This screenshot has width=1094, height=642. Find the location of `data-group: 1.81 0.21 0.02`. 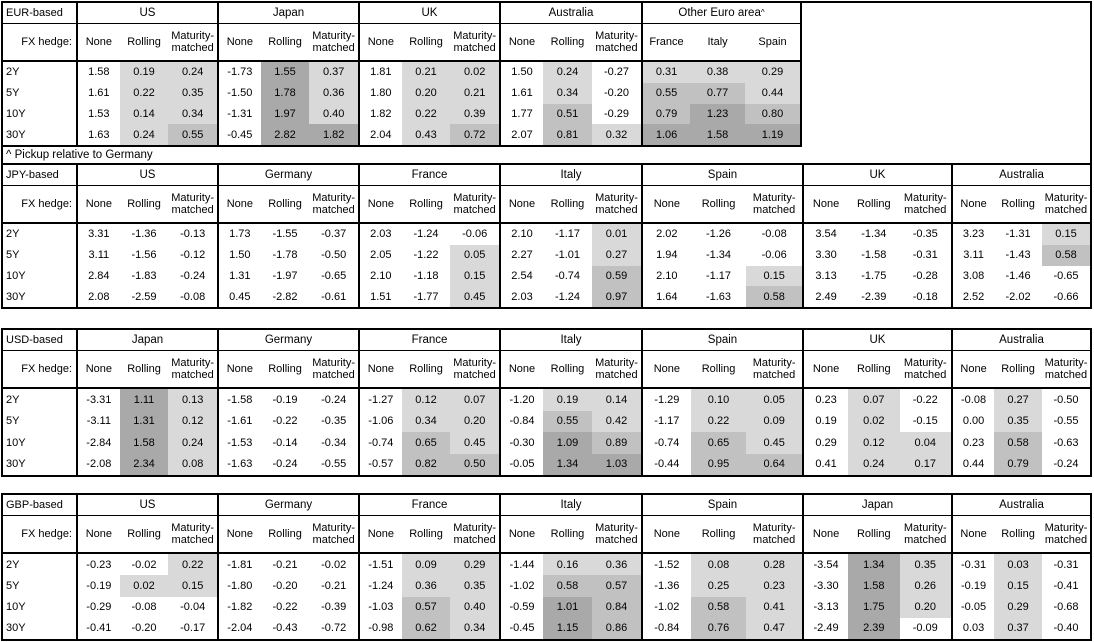

data-group: 1.81 0.21 0.02 is located at coordinates (430, 72).